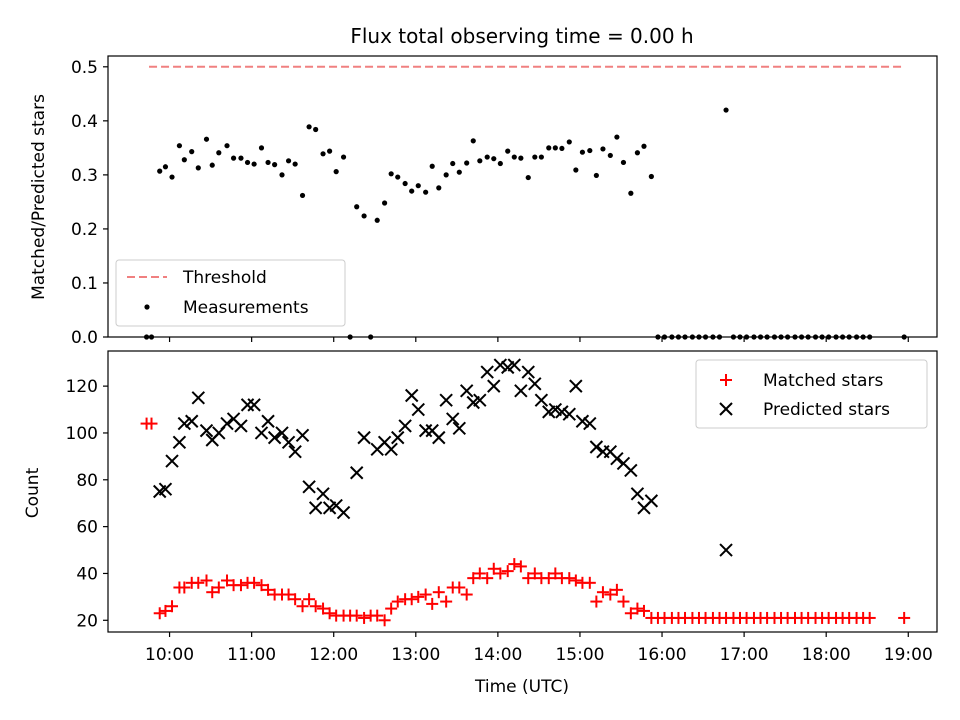 Image resolution: width=960 pixels, height=720 pixels. Describe the element at coordinates (147, 307) in the screenshot. I see `measurements-legend-swatch` at that location.